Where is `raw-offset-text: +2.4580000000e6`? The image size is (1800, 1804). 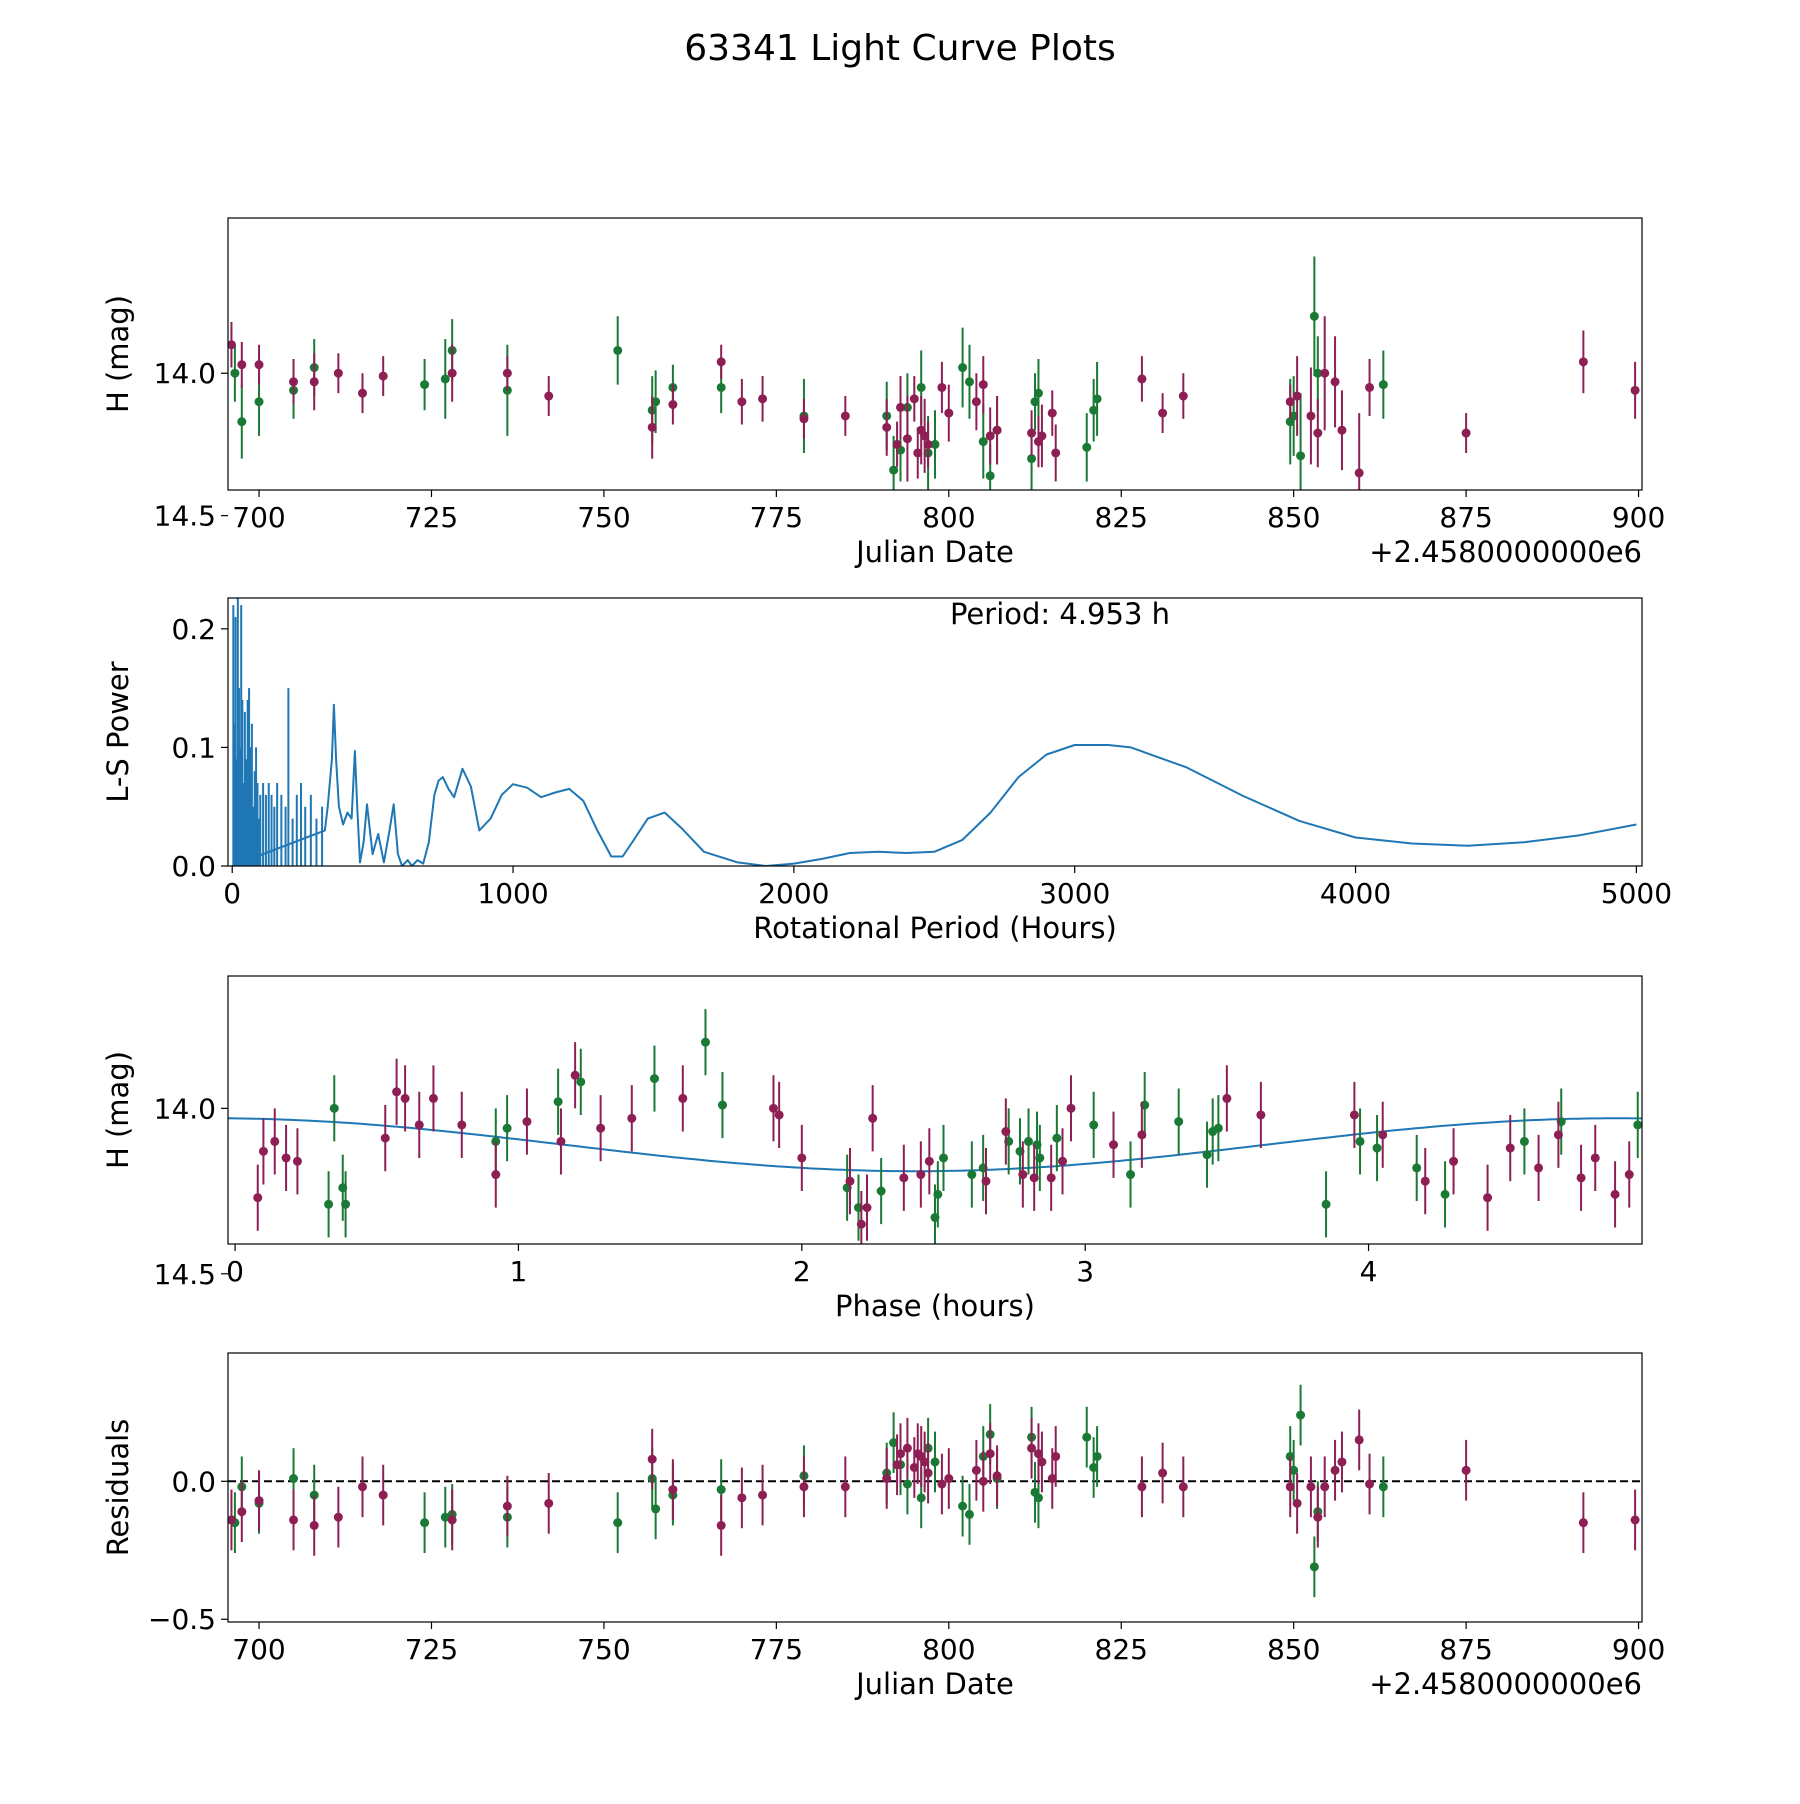 raw-offset-text: +2.4580000000e6 is located at coordinates (1505, 552).